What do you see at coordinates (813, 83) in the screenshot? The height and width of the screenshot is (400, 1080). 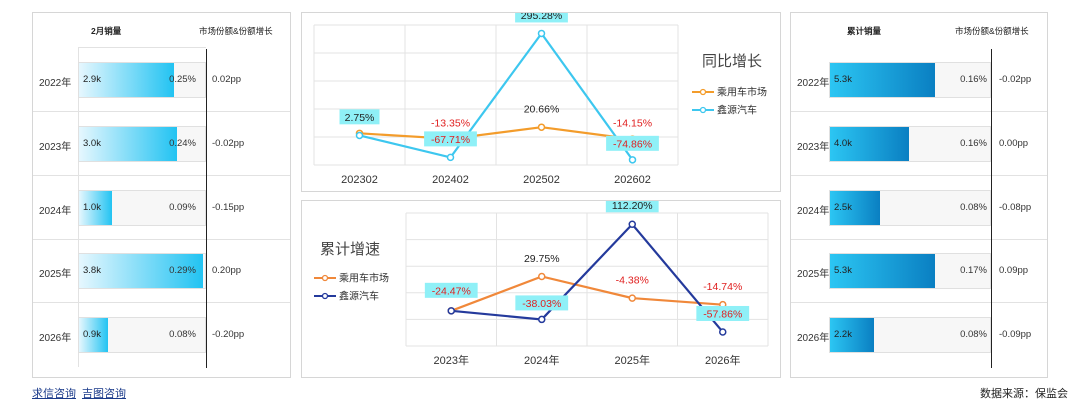 I see `right-year-label: 2022年` at bounding box center [813, 83].